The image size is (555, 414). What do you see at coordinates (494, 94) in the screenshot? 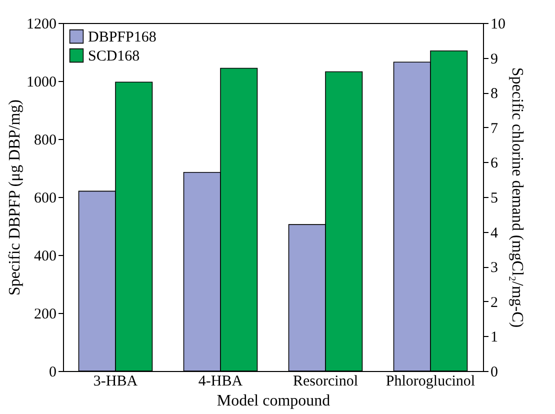
I see `y2-tick-label: 8` at bounding box center [494, 94].